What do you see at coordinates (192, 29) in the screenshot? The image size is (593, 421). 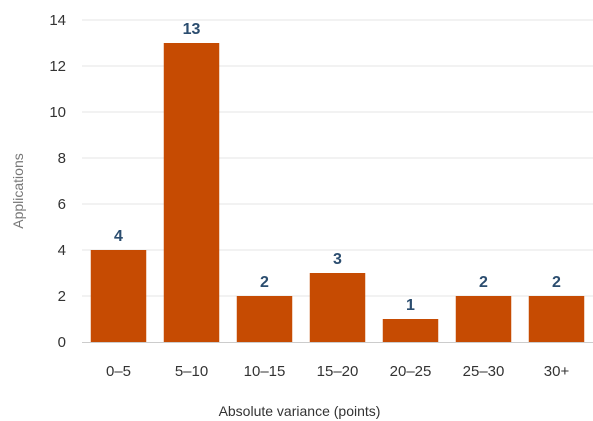 I see `data-label: 13` at bounding box center [192, 29].